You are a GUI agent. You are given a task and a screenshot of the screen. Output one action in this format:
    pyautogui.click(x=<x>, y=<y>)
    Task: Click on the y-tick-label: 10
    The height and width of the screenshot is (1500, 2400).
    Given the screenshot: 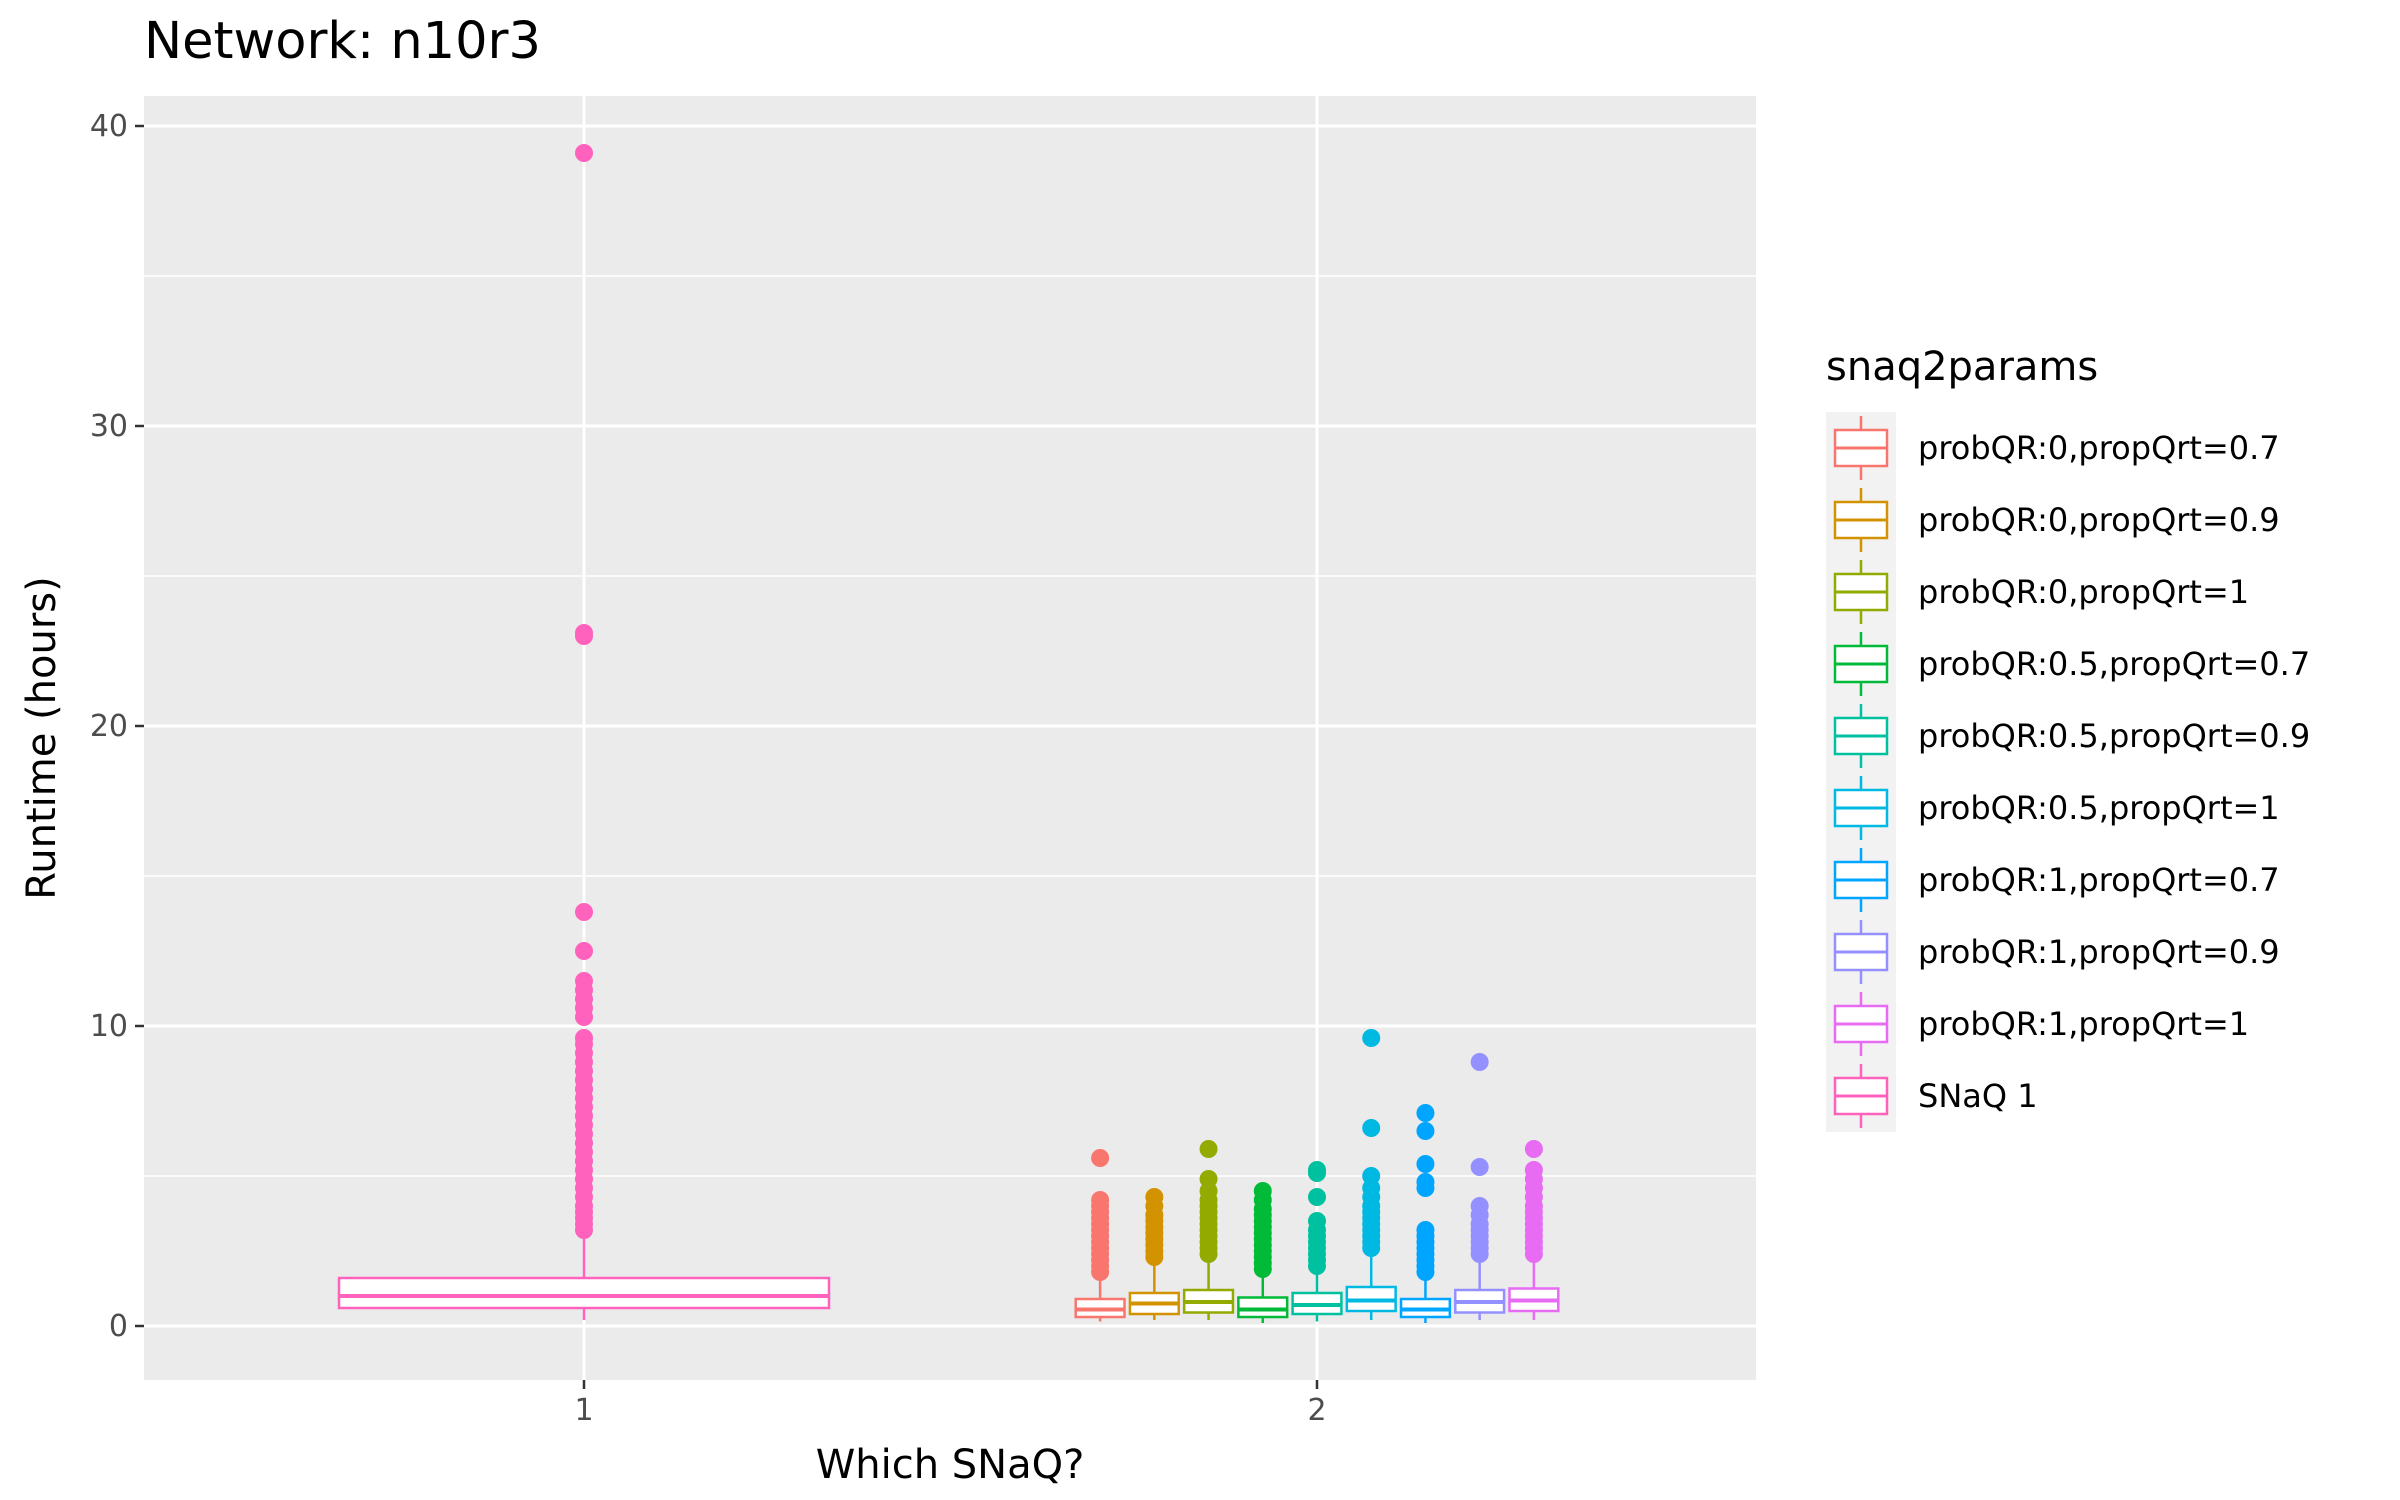 What is the action you would take?
    pyautogui.click(x=109, y=1026)
    